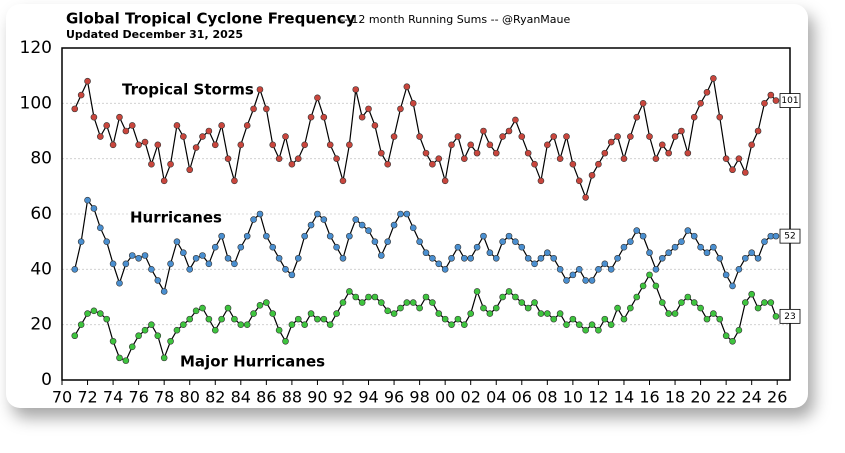 The height and width of the screenshot is (453, 845). What do you see at coordinates (624, 397) in the screenshot?
I see `x-tick-label: 14` at bounding box center [624, 397].